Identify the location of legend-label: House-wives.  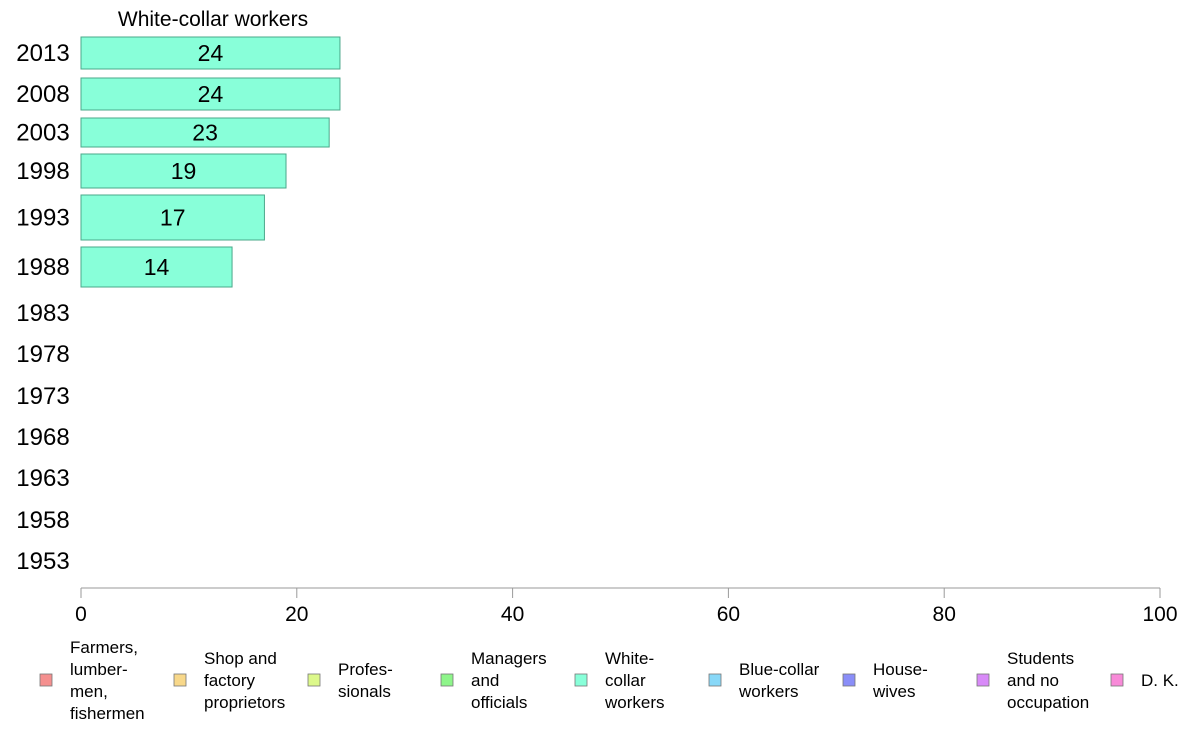
(900, 680).